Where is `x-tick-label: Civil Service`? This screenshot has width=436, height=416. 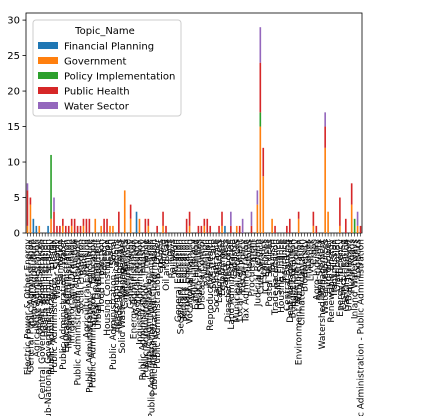
x-tick-label: Civil Service is located at coordinates (261, 267).